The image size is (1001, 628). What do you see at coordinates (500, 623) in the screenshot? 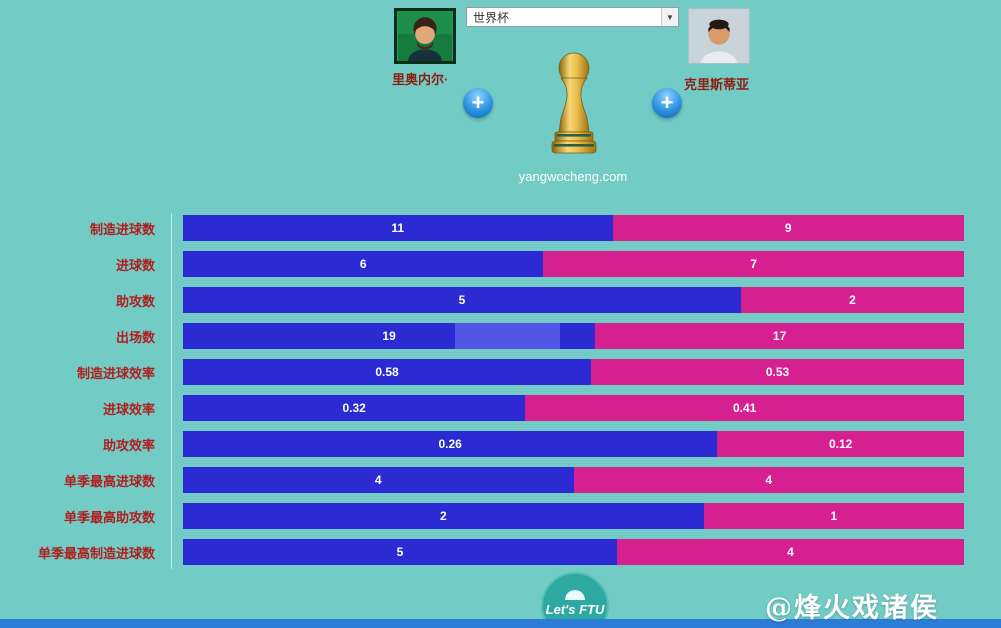
I see `bottom-bar` at bounding box center [500, 623].